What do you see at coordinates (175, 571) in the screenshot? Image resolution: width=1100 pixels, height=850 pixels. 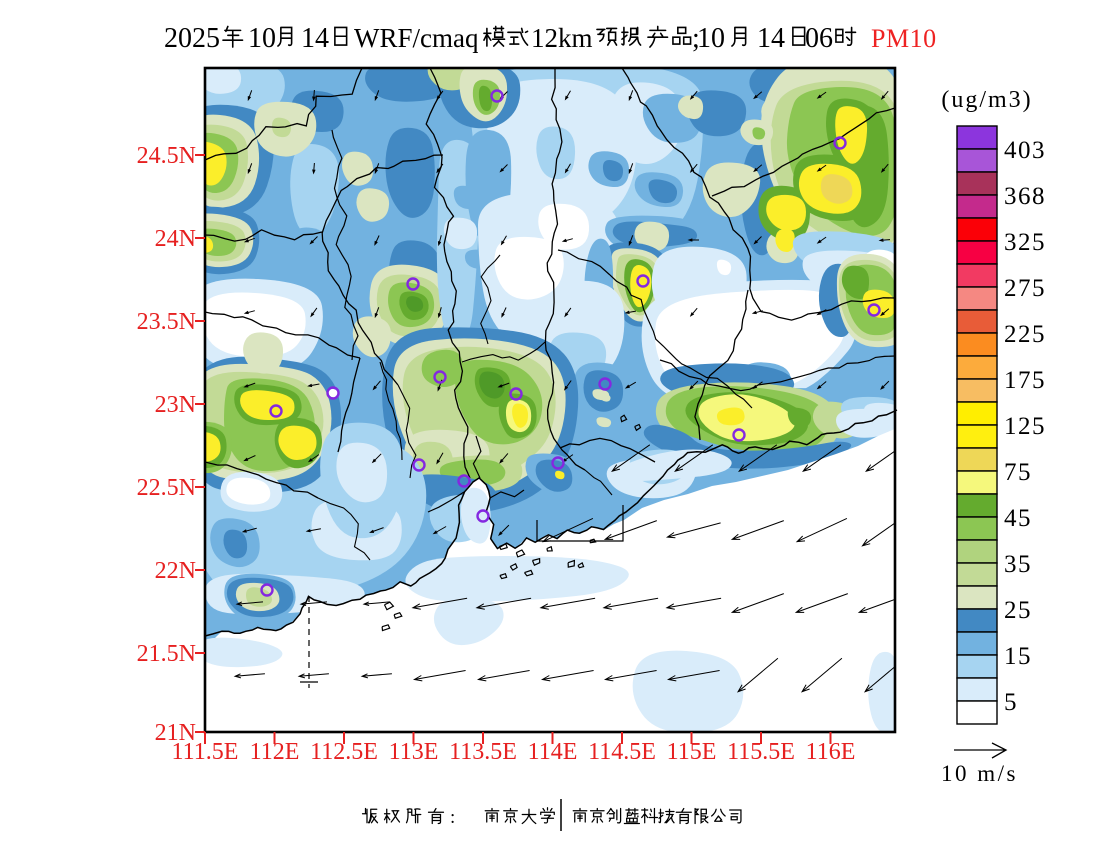 I see `svg-text: 22N` at bounding box center [175, 571].